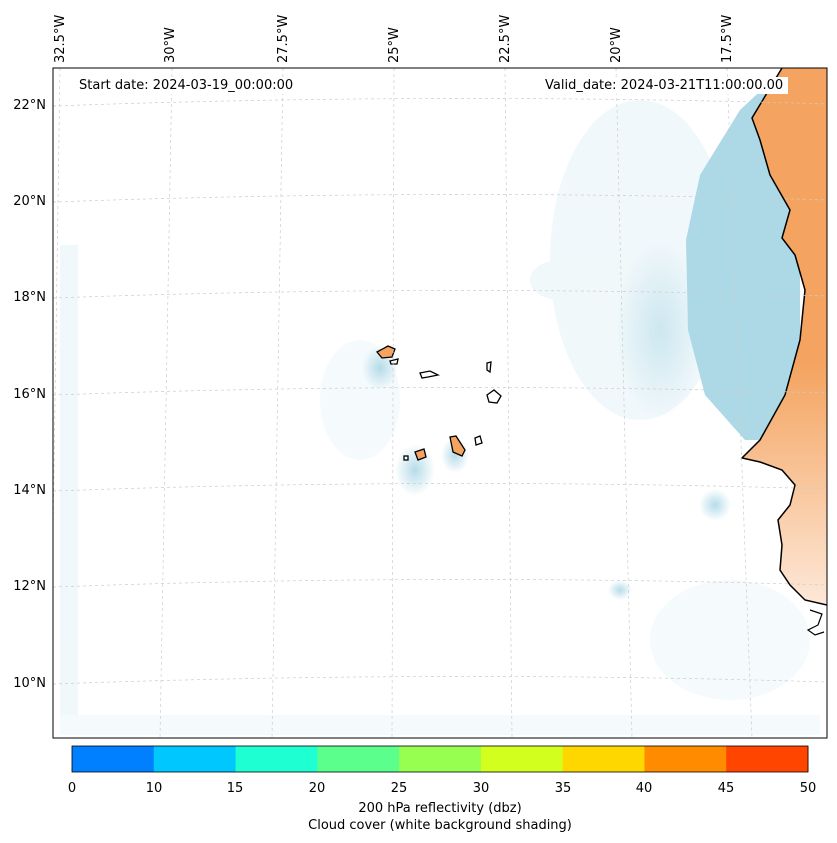 Image resolution: width=837 pixels, height=843 pixels. What do you see at coordinates (29, 586) in the screenshot?
I see `lat-label-12n: 12°N` at bounding box center [29, 586].